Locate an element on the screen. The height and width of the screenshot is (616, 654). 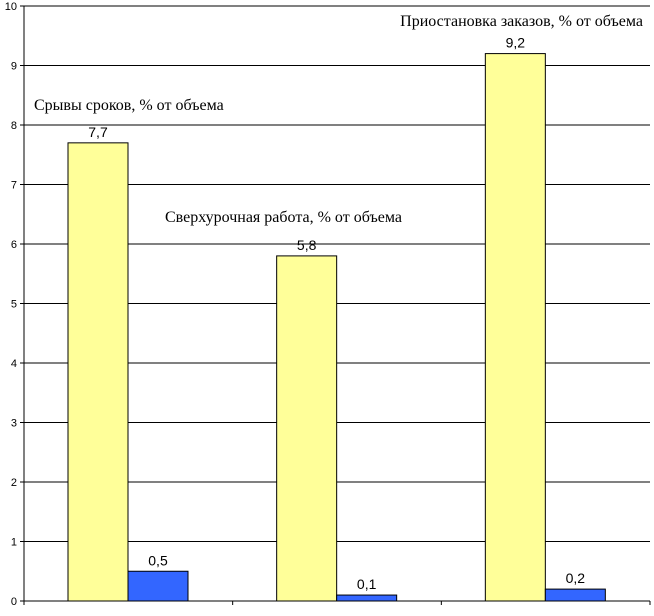
y-tick-label: 8 is located at coordinates (14, 126).